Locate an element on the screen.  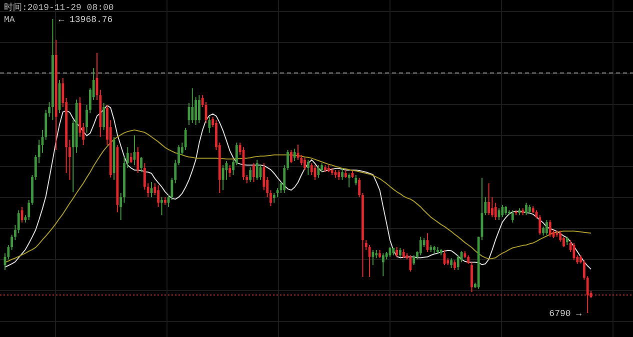
legend-title: MA is located at coordinates (10, 20).